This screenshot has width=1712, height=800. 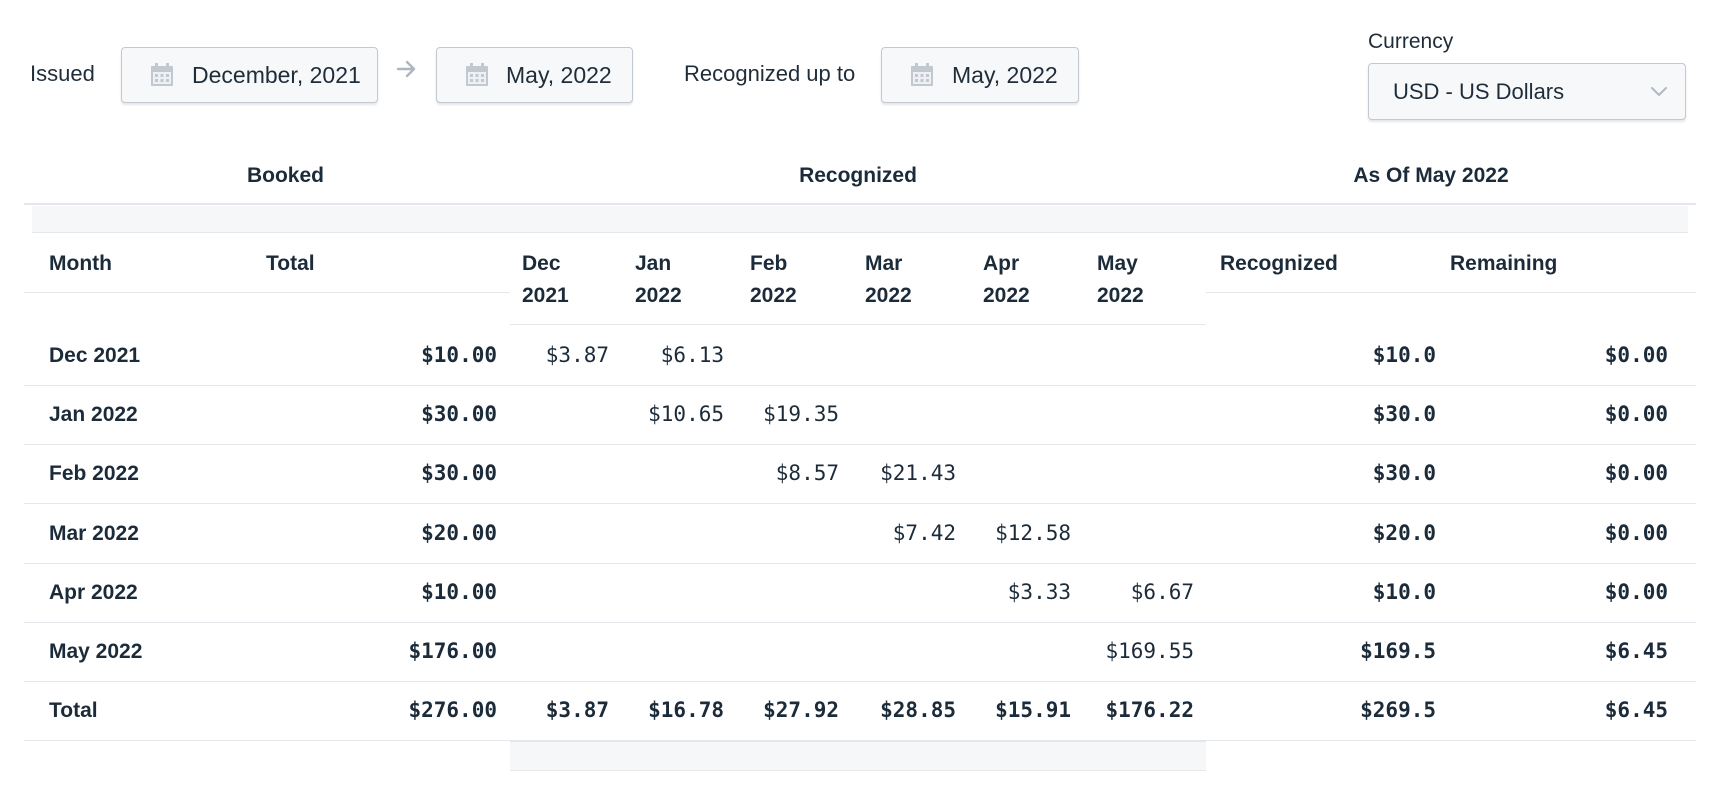 I want to click on table-row: Jan 2022 $30.00 $10.65 $19.35 $30.0 $0.00, so click(x=860, y=415).